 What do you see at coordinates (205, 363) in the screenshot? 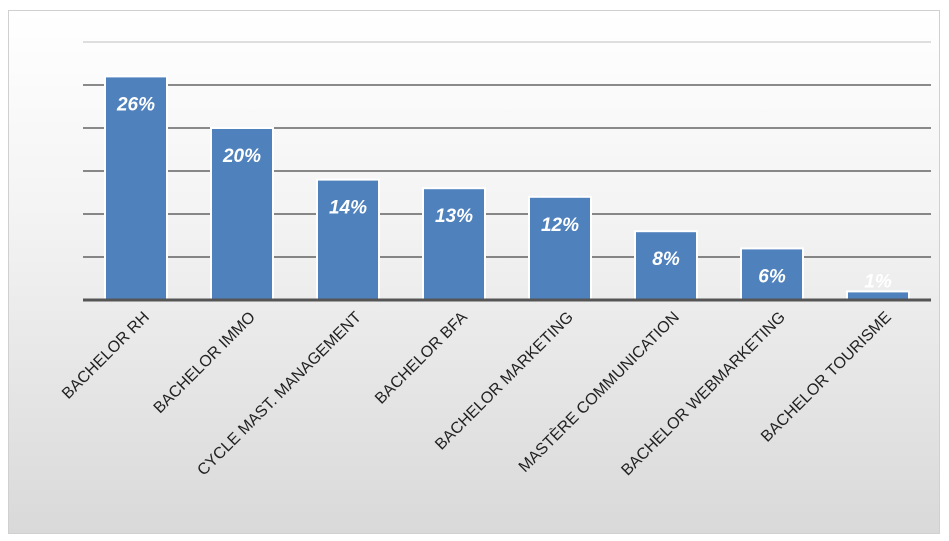
I see `category-label-2: BACHELOR IMMO` at bounding box center [205, 363].